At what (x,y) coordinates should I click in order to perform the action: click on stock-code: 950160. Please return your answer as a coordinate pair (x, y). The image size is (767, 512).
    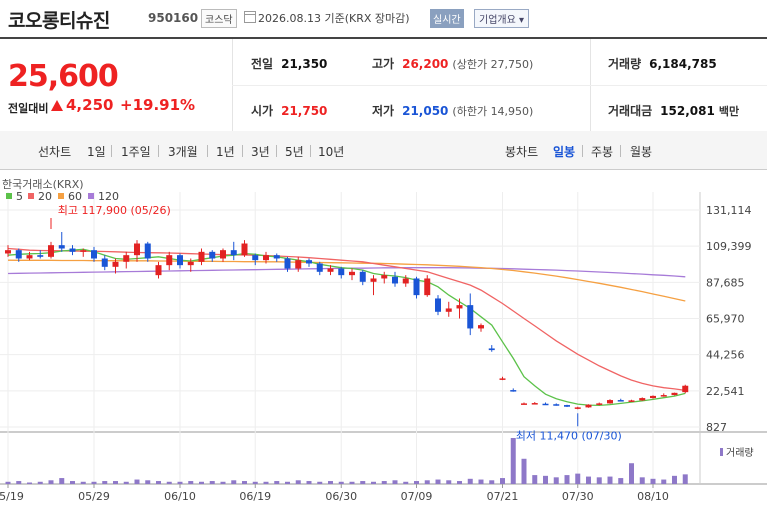
    Looking at the image, I should click on (173, 18).